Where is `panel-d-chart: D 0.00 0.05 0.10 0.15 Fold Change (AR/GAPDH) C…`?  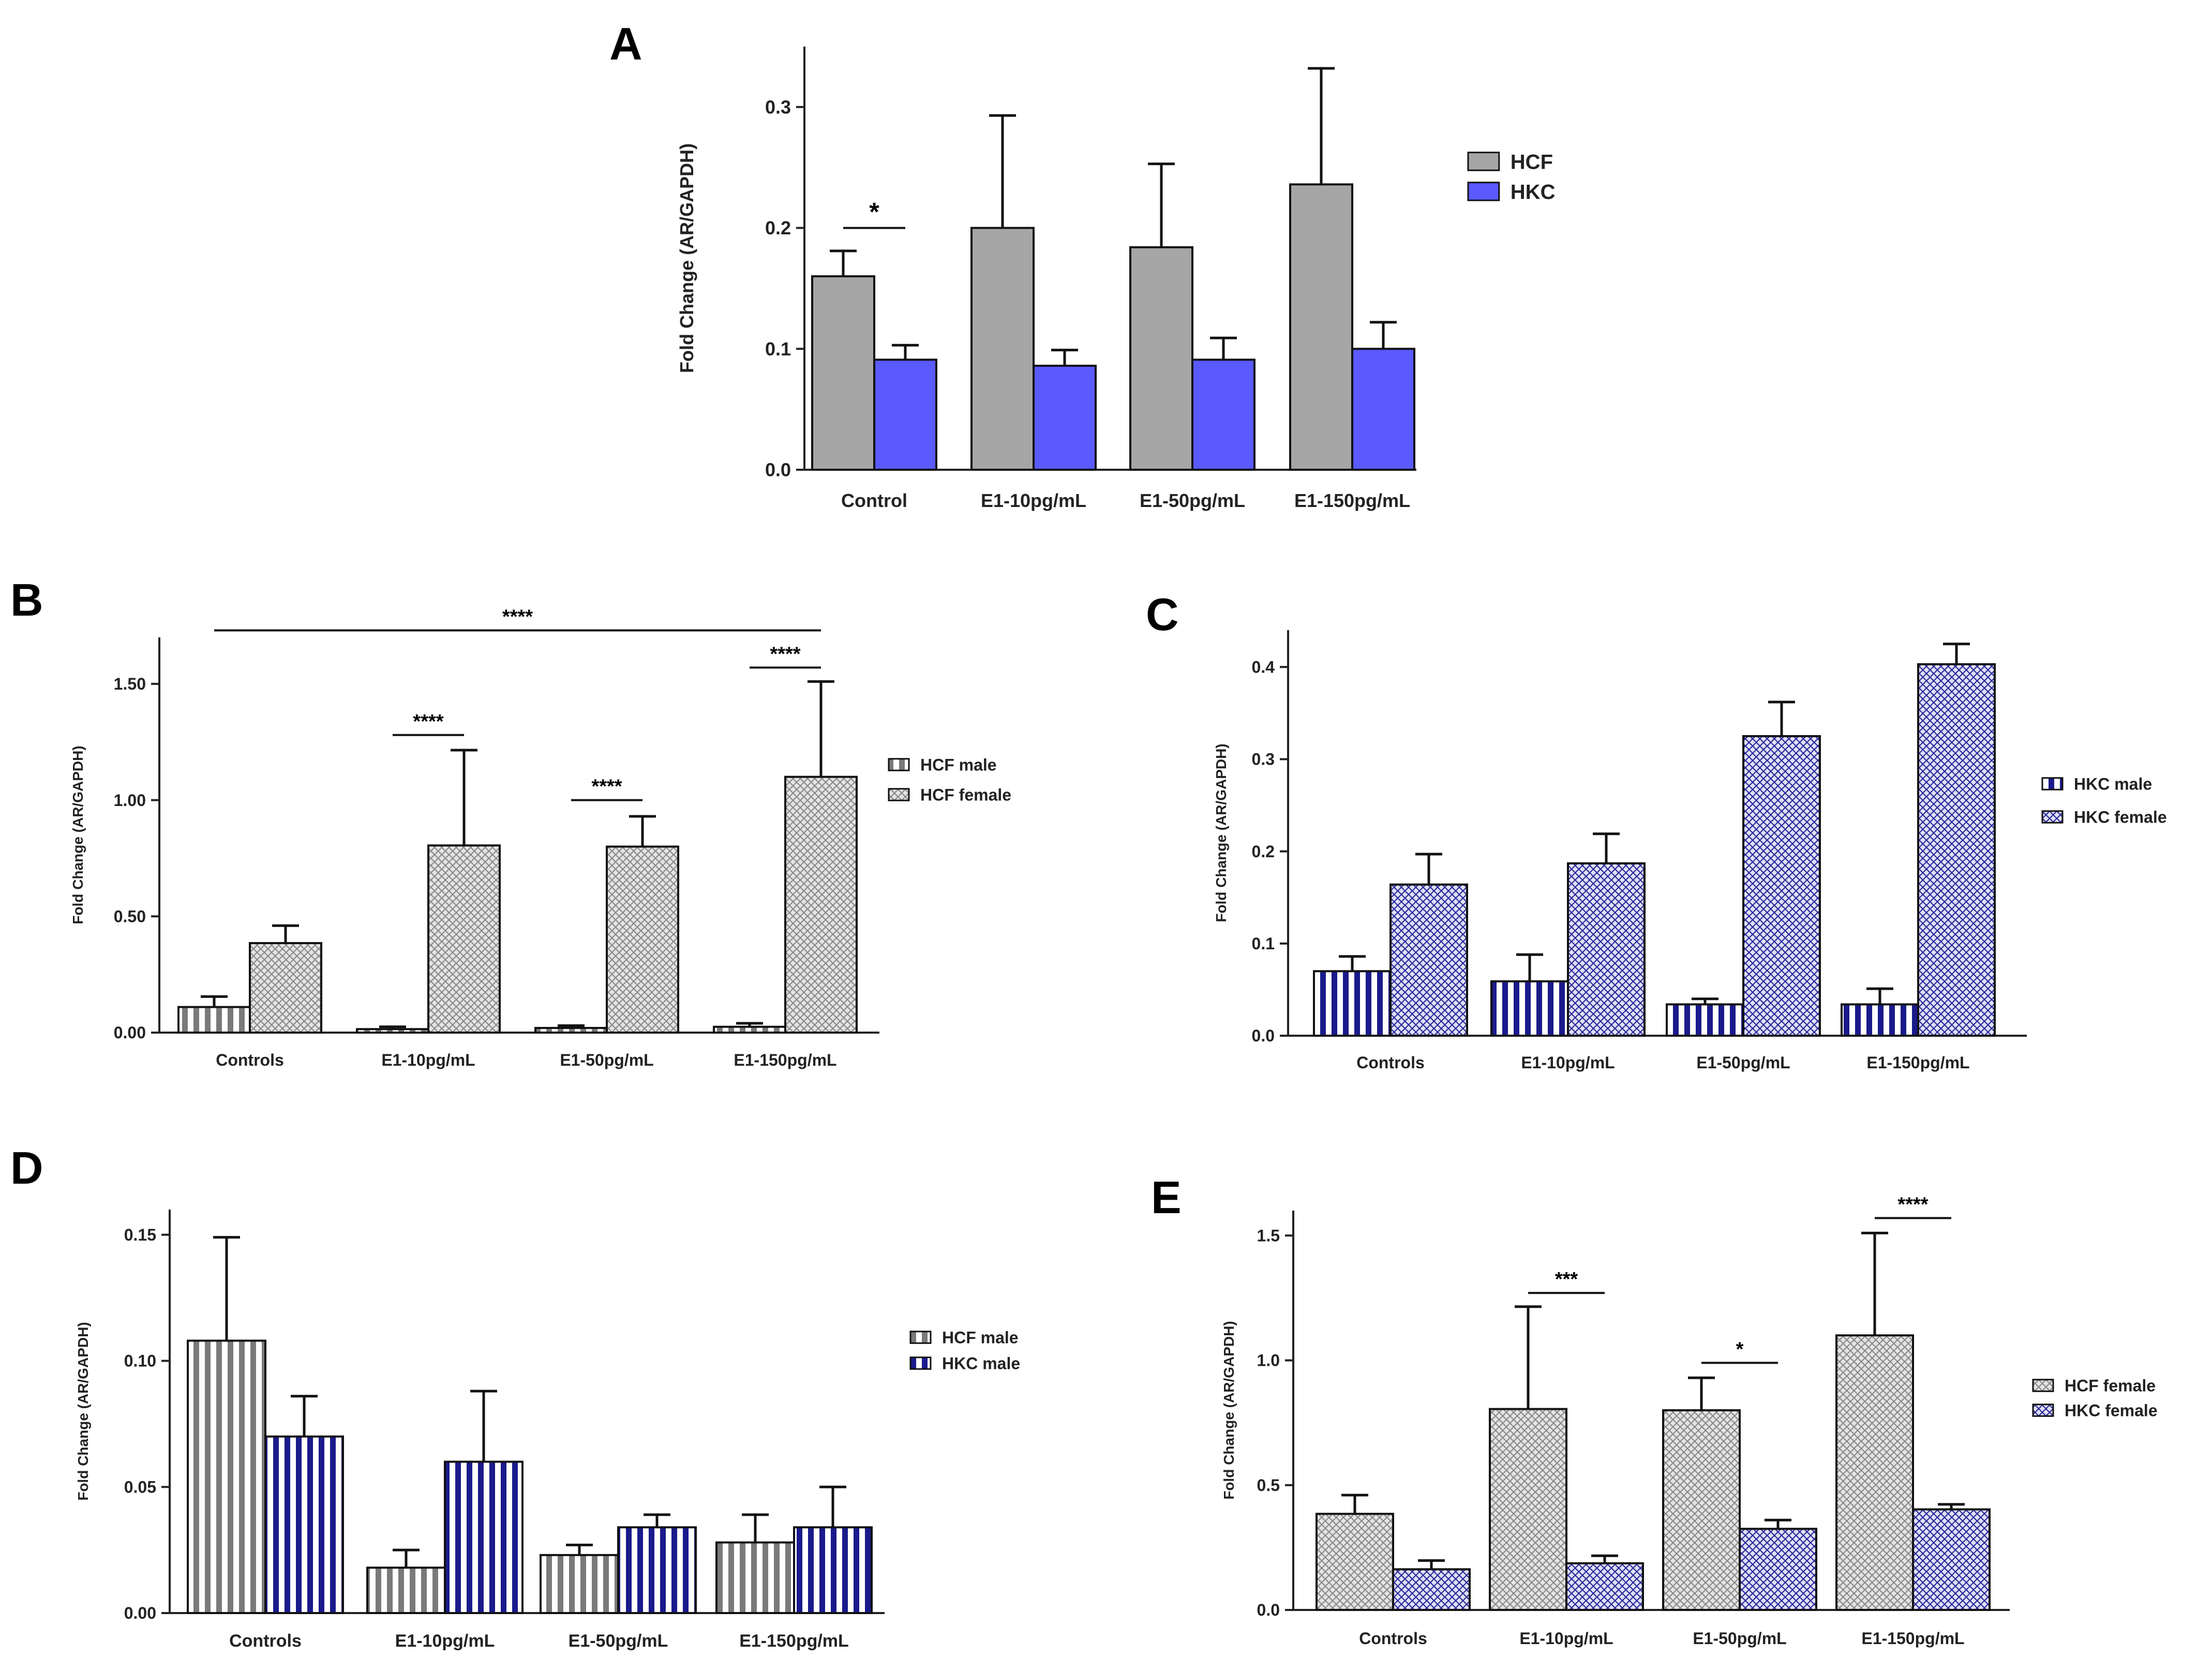
panel-d-chart: D 0.00 0.05 0.10 0.15 Fold Change (AR/GAPDH) C… is located at coordinates (515, 1396).